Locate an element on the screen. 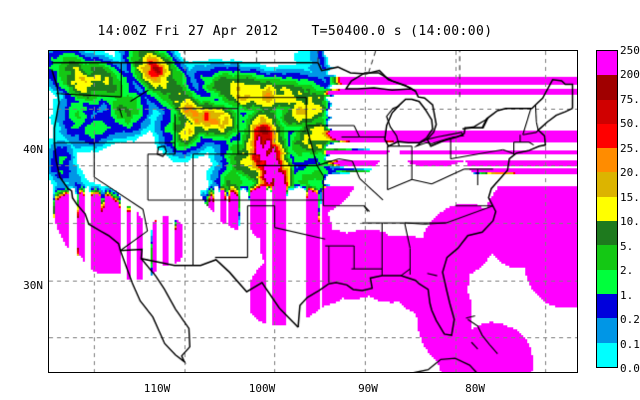 This screenshot has height=400, width=640. colorbar-tick-label: 10. is located at coordinates (630, 222).